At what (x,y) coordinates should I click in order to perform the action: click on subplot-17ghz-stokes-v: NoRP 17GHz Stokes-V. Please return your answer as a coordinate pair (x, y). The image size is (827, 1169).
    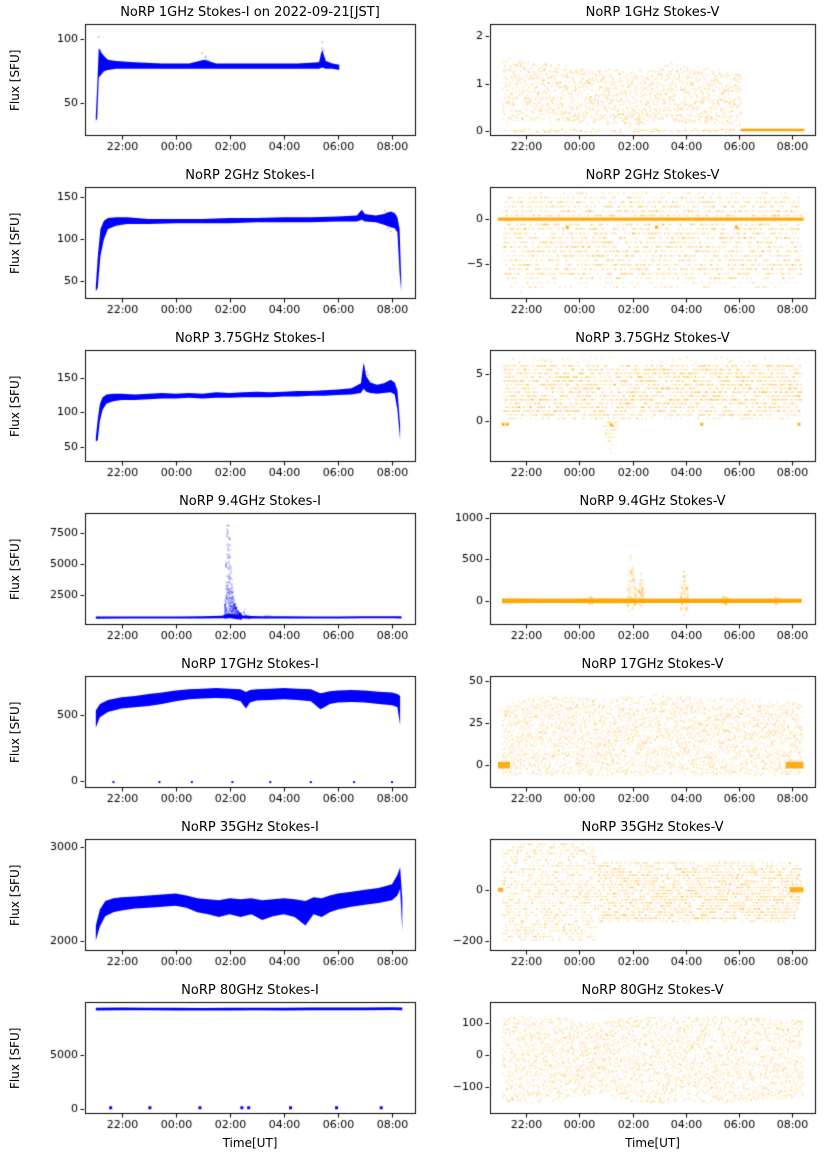
    Looking at the image, I should click on (636, 733).